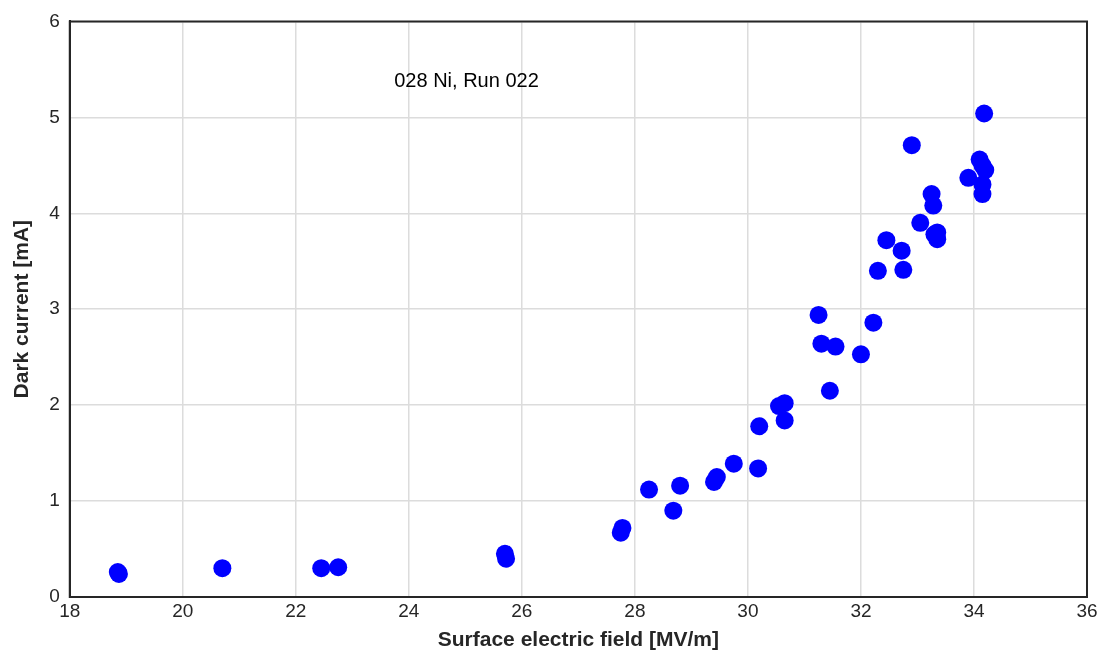 The height and width of the screenshot is (661, 1105). Describe the element at coordinates (70, 610) in the screenshot. I see `x-tick-label: 18` at that location.